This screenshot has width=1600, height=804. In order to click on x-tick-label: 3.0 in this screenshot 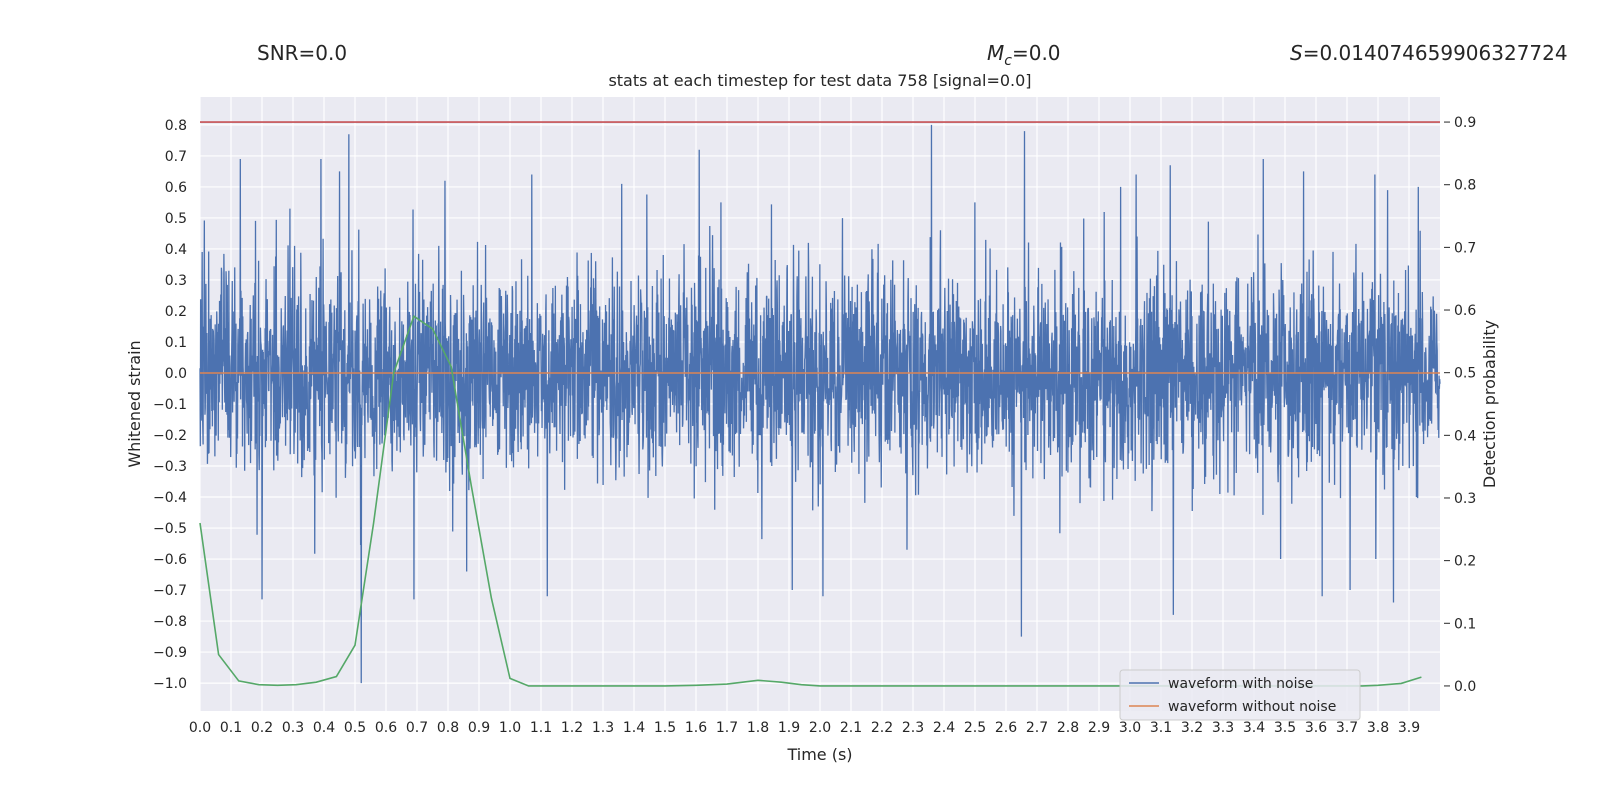, I will do `click(1130, 728)`.